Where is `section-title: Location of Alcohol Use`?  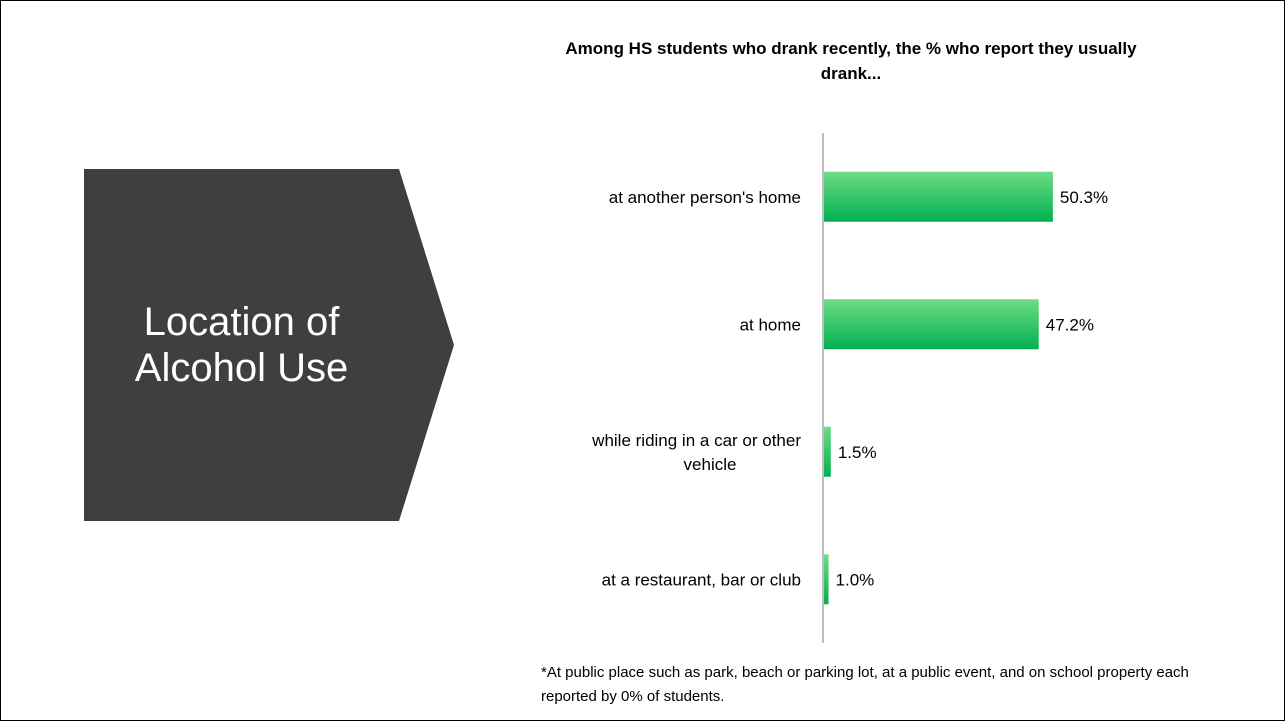
section-title: Location of Alcohol Use is located at coordinates (241, 345).